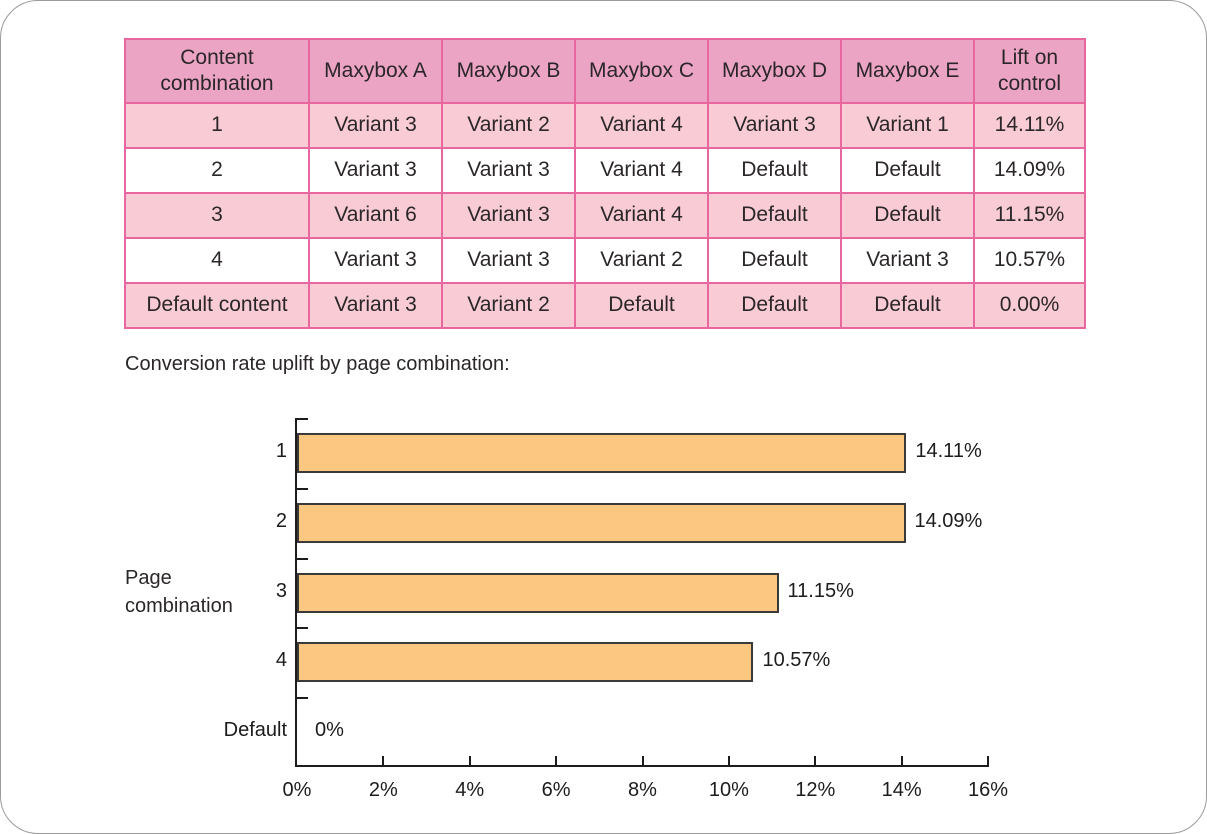 The image size is (1207, 834). What do you see at coordinates (728, 790) in the screenshot?
I see `x-tick-label: 10%` at bounding box center [728, 790].